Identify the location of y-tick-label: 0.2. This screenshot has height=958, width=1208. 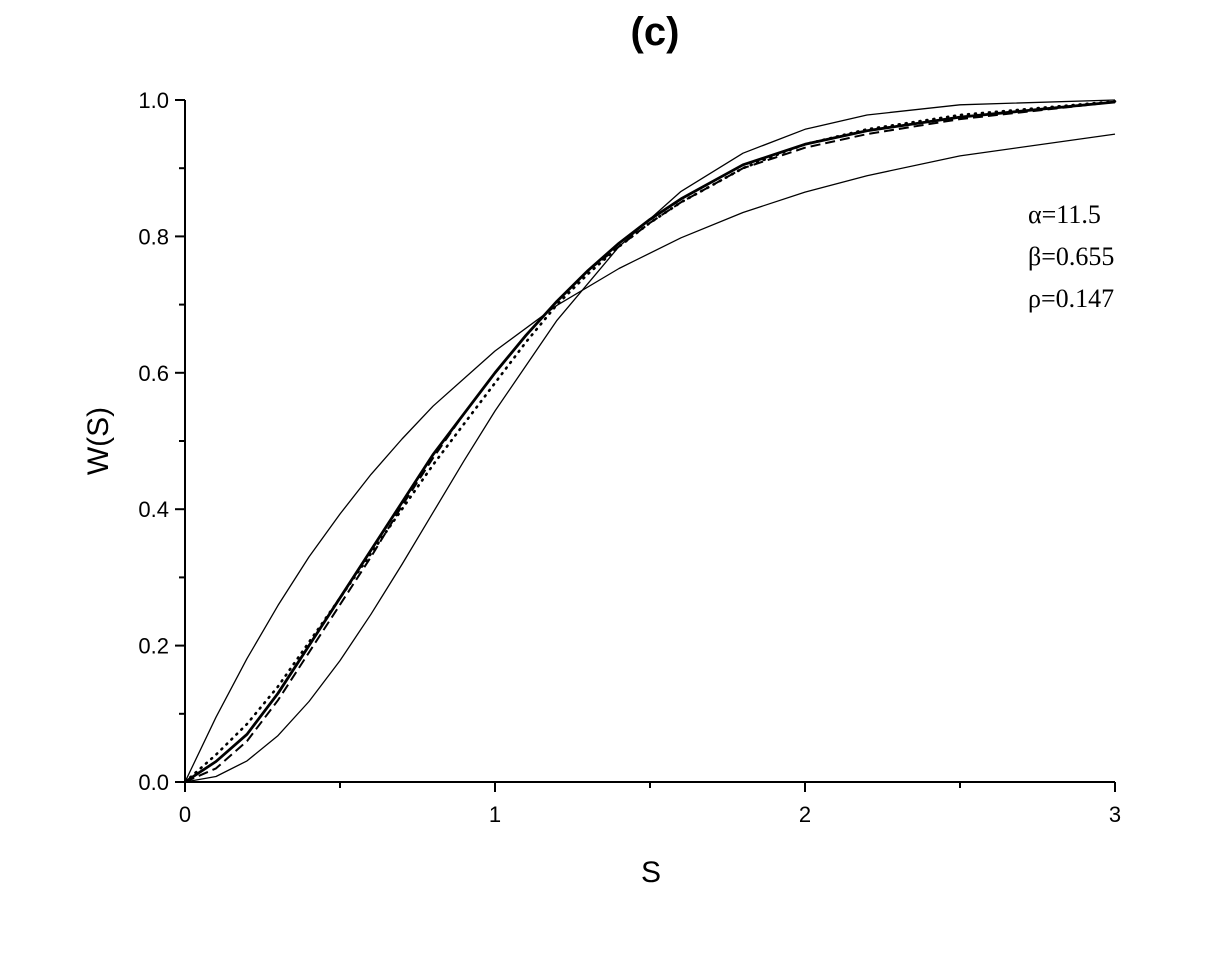
(153, 646).